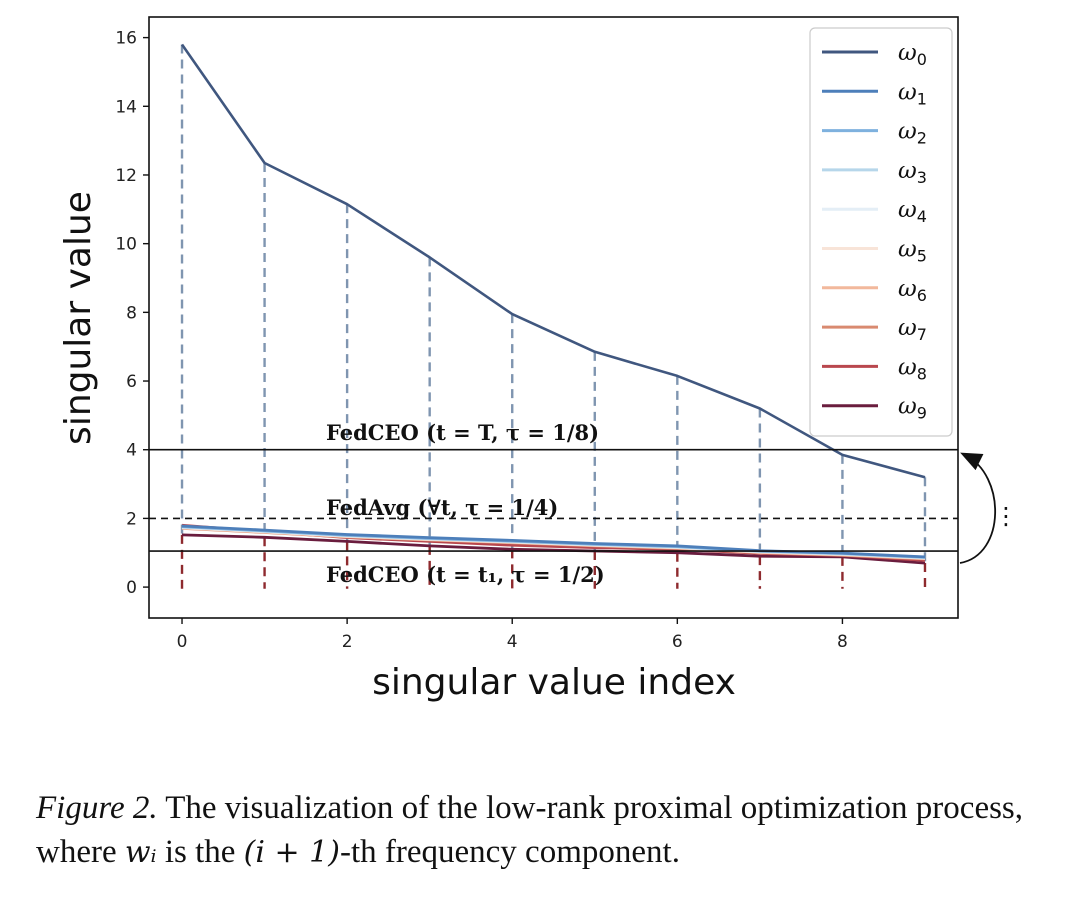  I want to click on x-axis: 0 2 4 6 8, so click(512, 635).